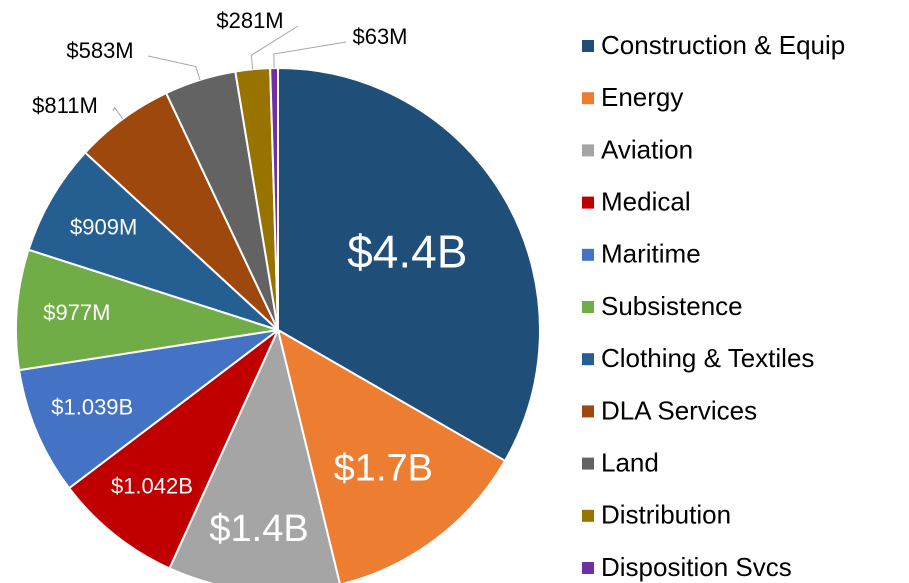 This screenshot has height=583, width=909. What do you see at coordinates (249, 20) in the screenshot?
I see `data-label: $281M` at bounding box center [249, 20].